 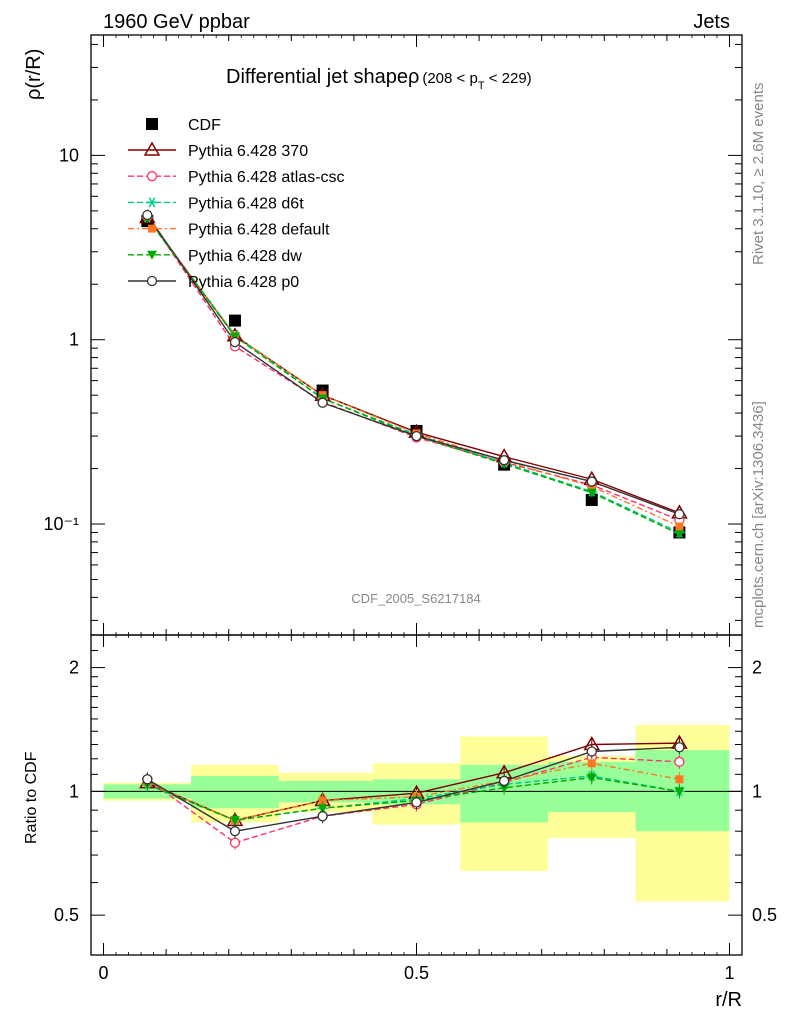 I want to click on y-tick-label-main: 1, so click(x=74, y=340).